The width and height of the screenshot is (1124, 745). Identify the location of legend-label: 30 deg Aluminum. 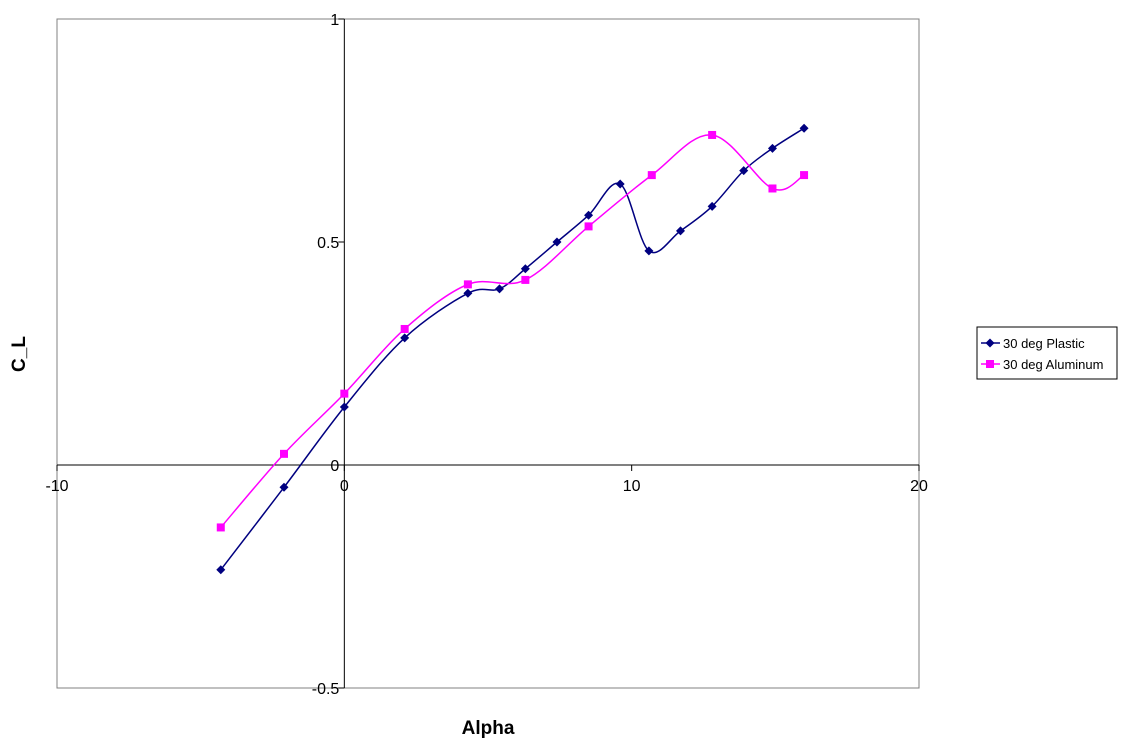
(1053, 364).